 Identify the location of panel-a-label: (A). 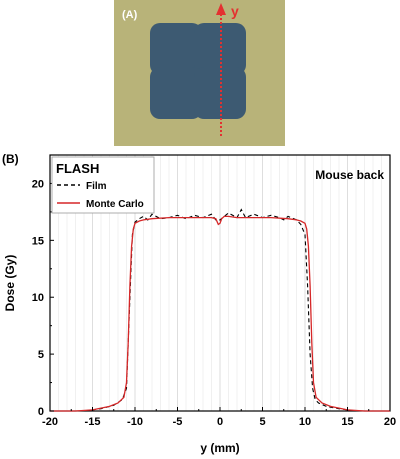
(130, 15).